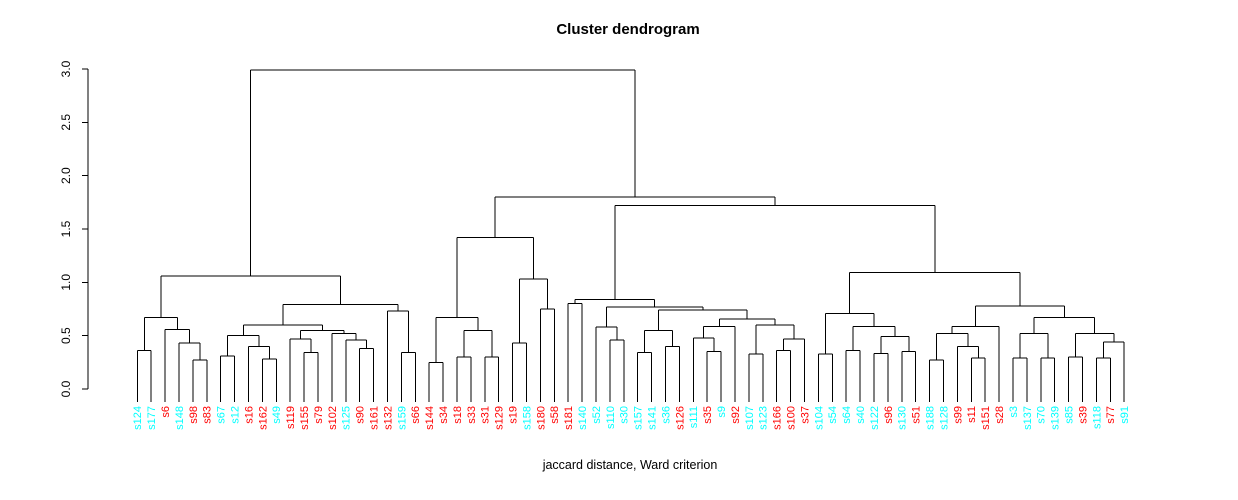 The image size is (1238, 500). What do you see at coordinates (430, 418) in the screenshot?
I see `leaf-label: s144` at bounding box center [430, 418].